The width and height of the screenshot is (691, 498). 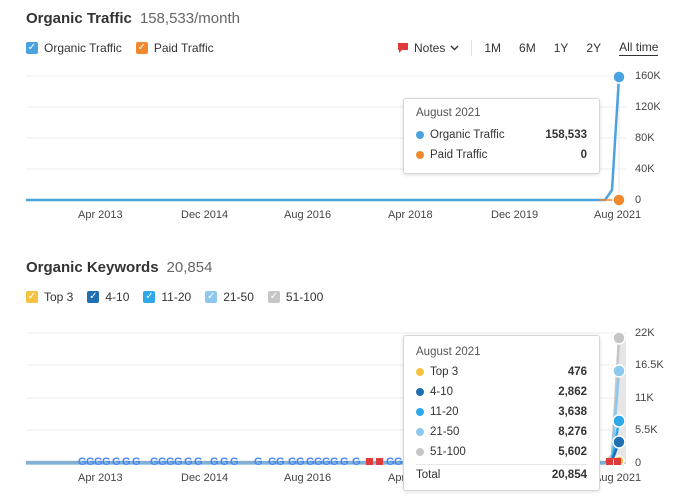 What do you see at coordinates (397, 478) in the screenshot?
I see `x-tick: Apr` at bounding box center [397, 478].